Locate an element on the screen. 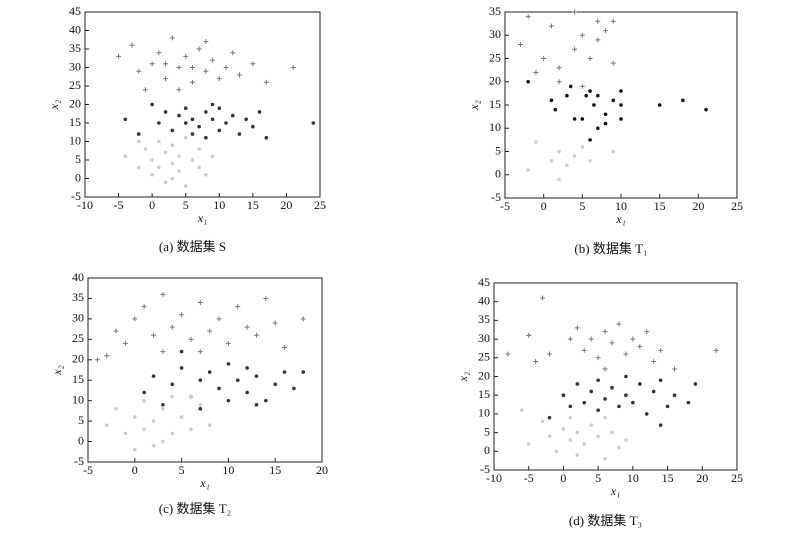  y-tick-label: -5 is located at coordinates (79, 461).